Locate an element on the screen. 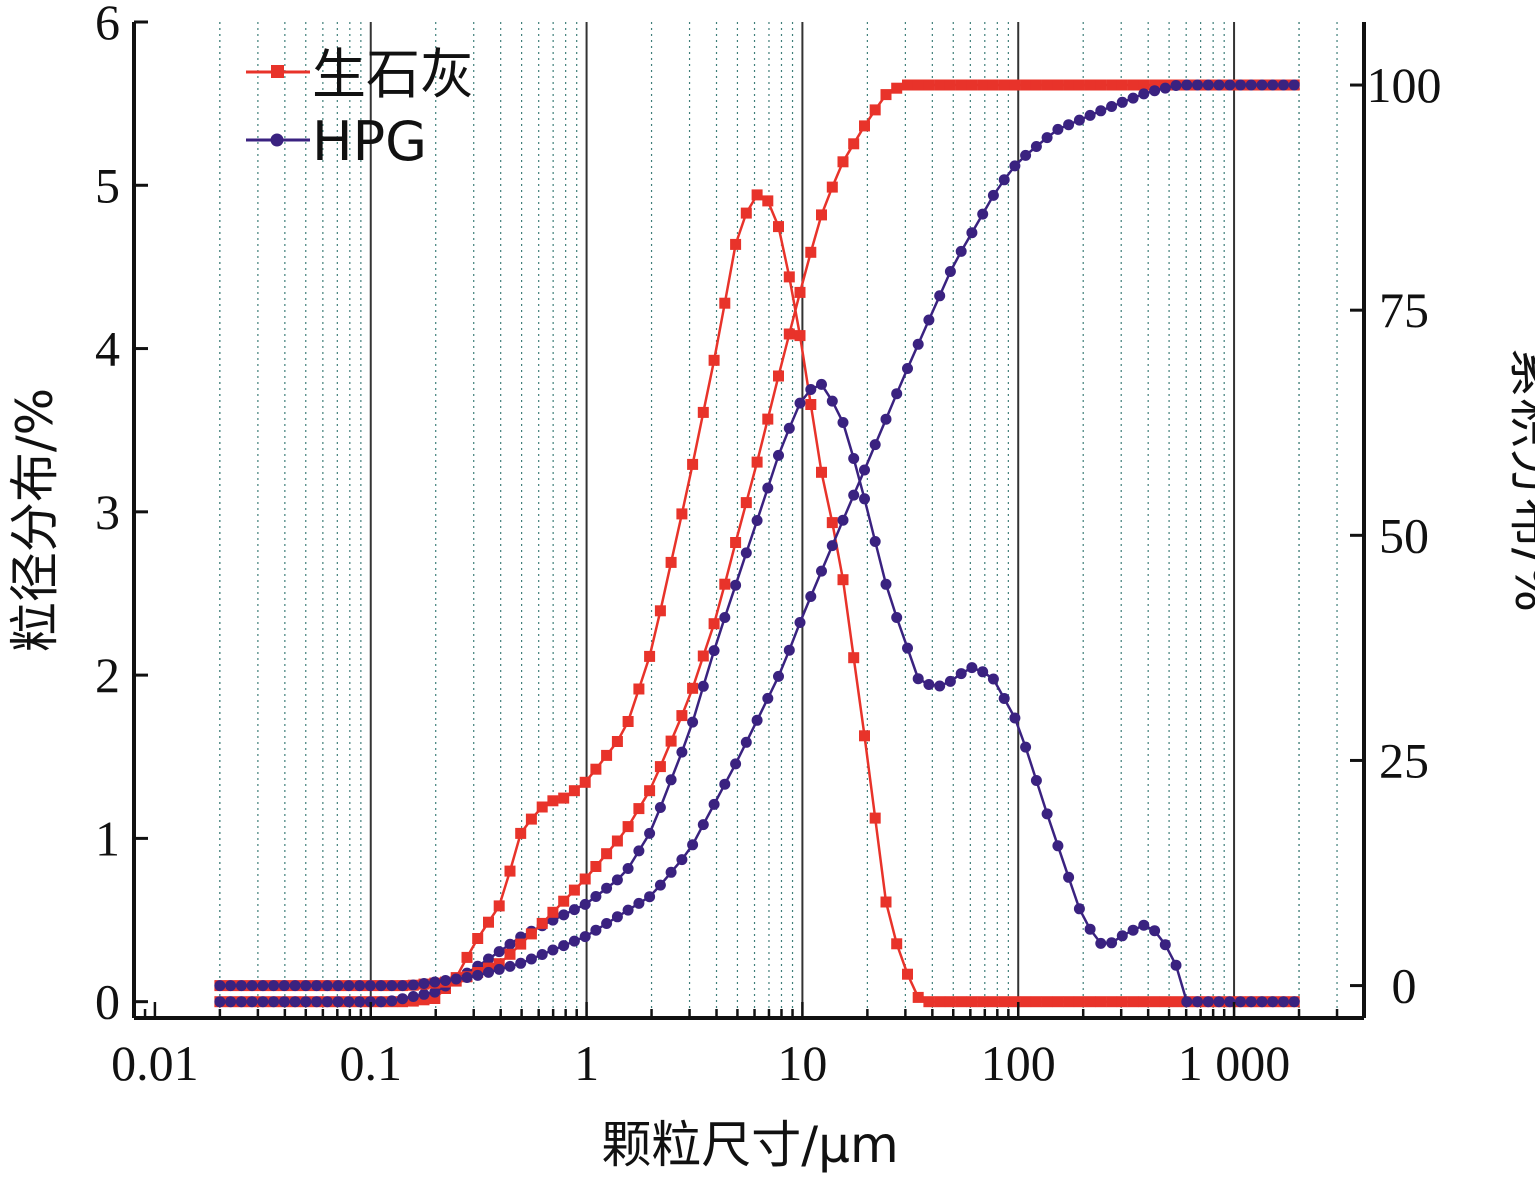 This screenshot has width=1535, height=1181. right-tick-label: 0 is located at coordinates (1404, 986).